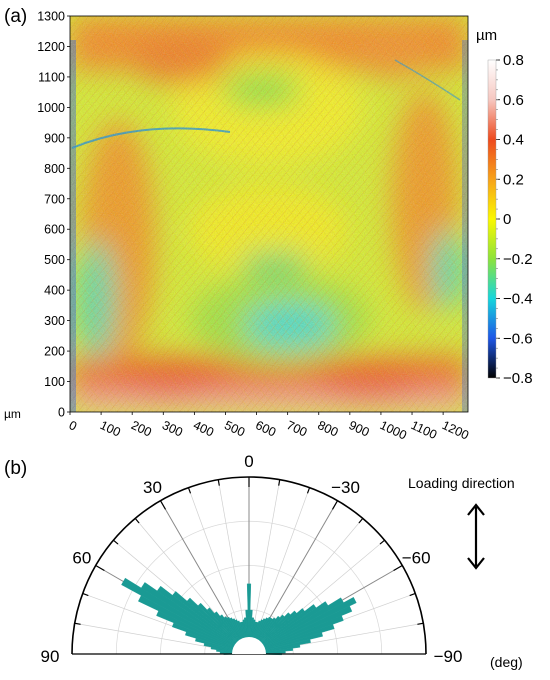 This screenshot has width=550, height=680. Describe the element at coordinates (51, 77) in the screenshot. I see `y-tick-label: 1100` at that location.